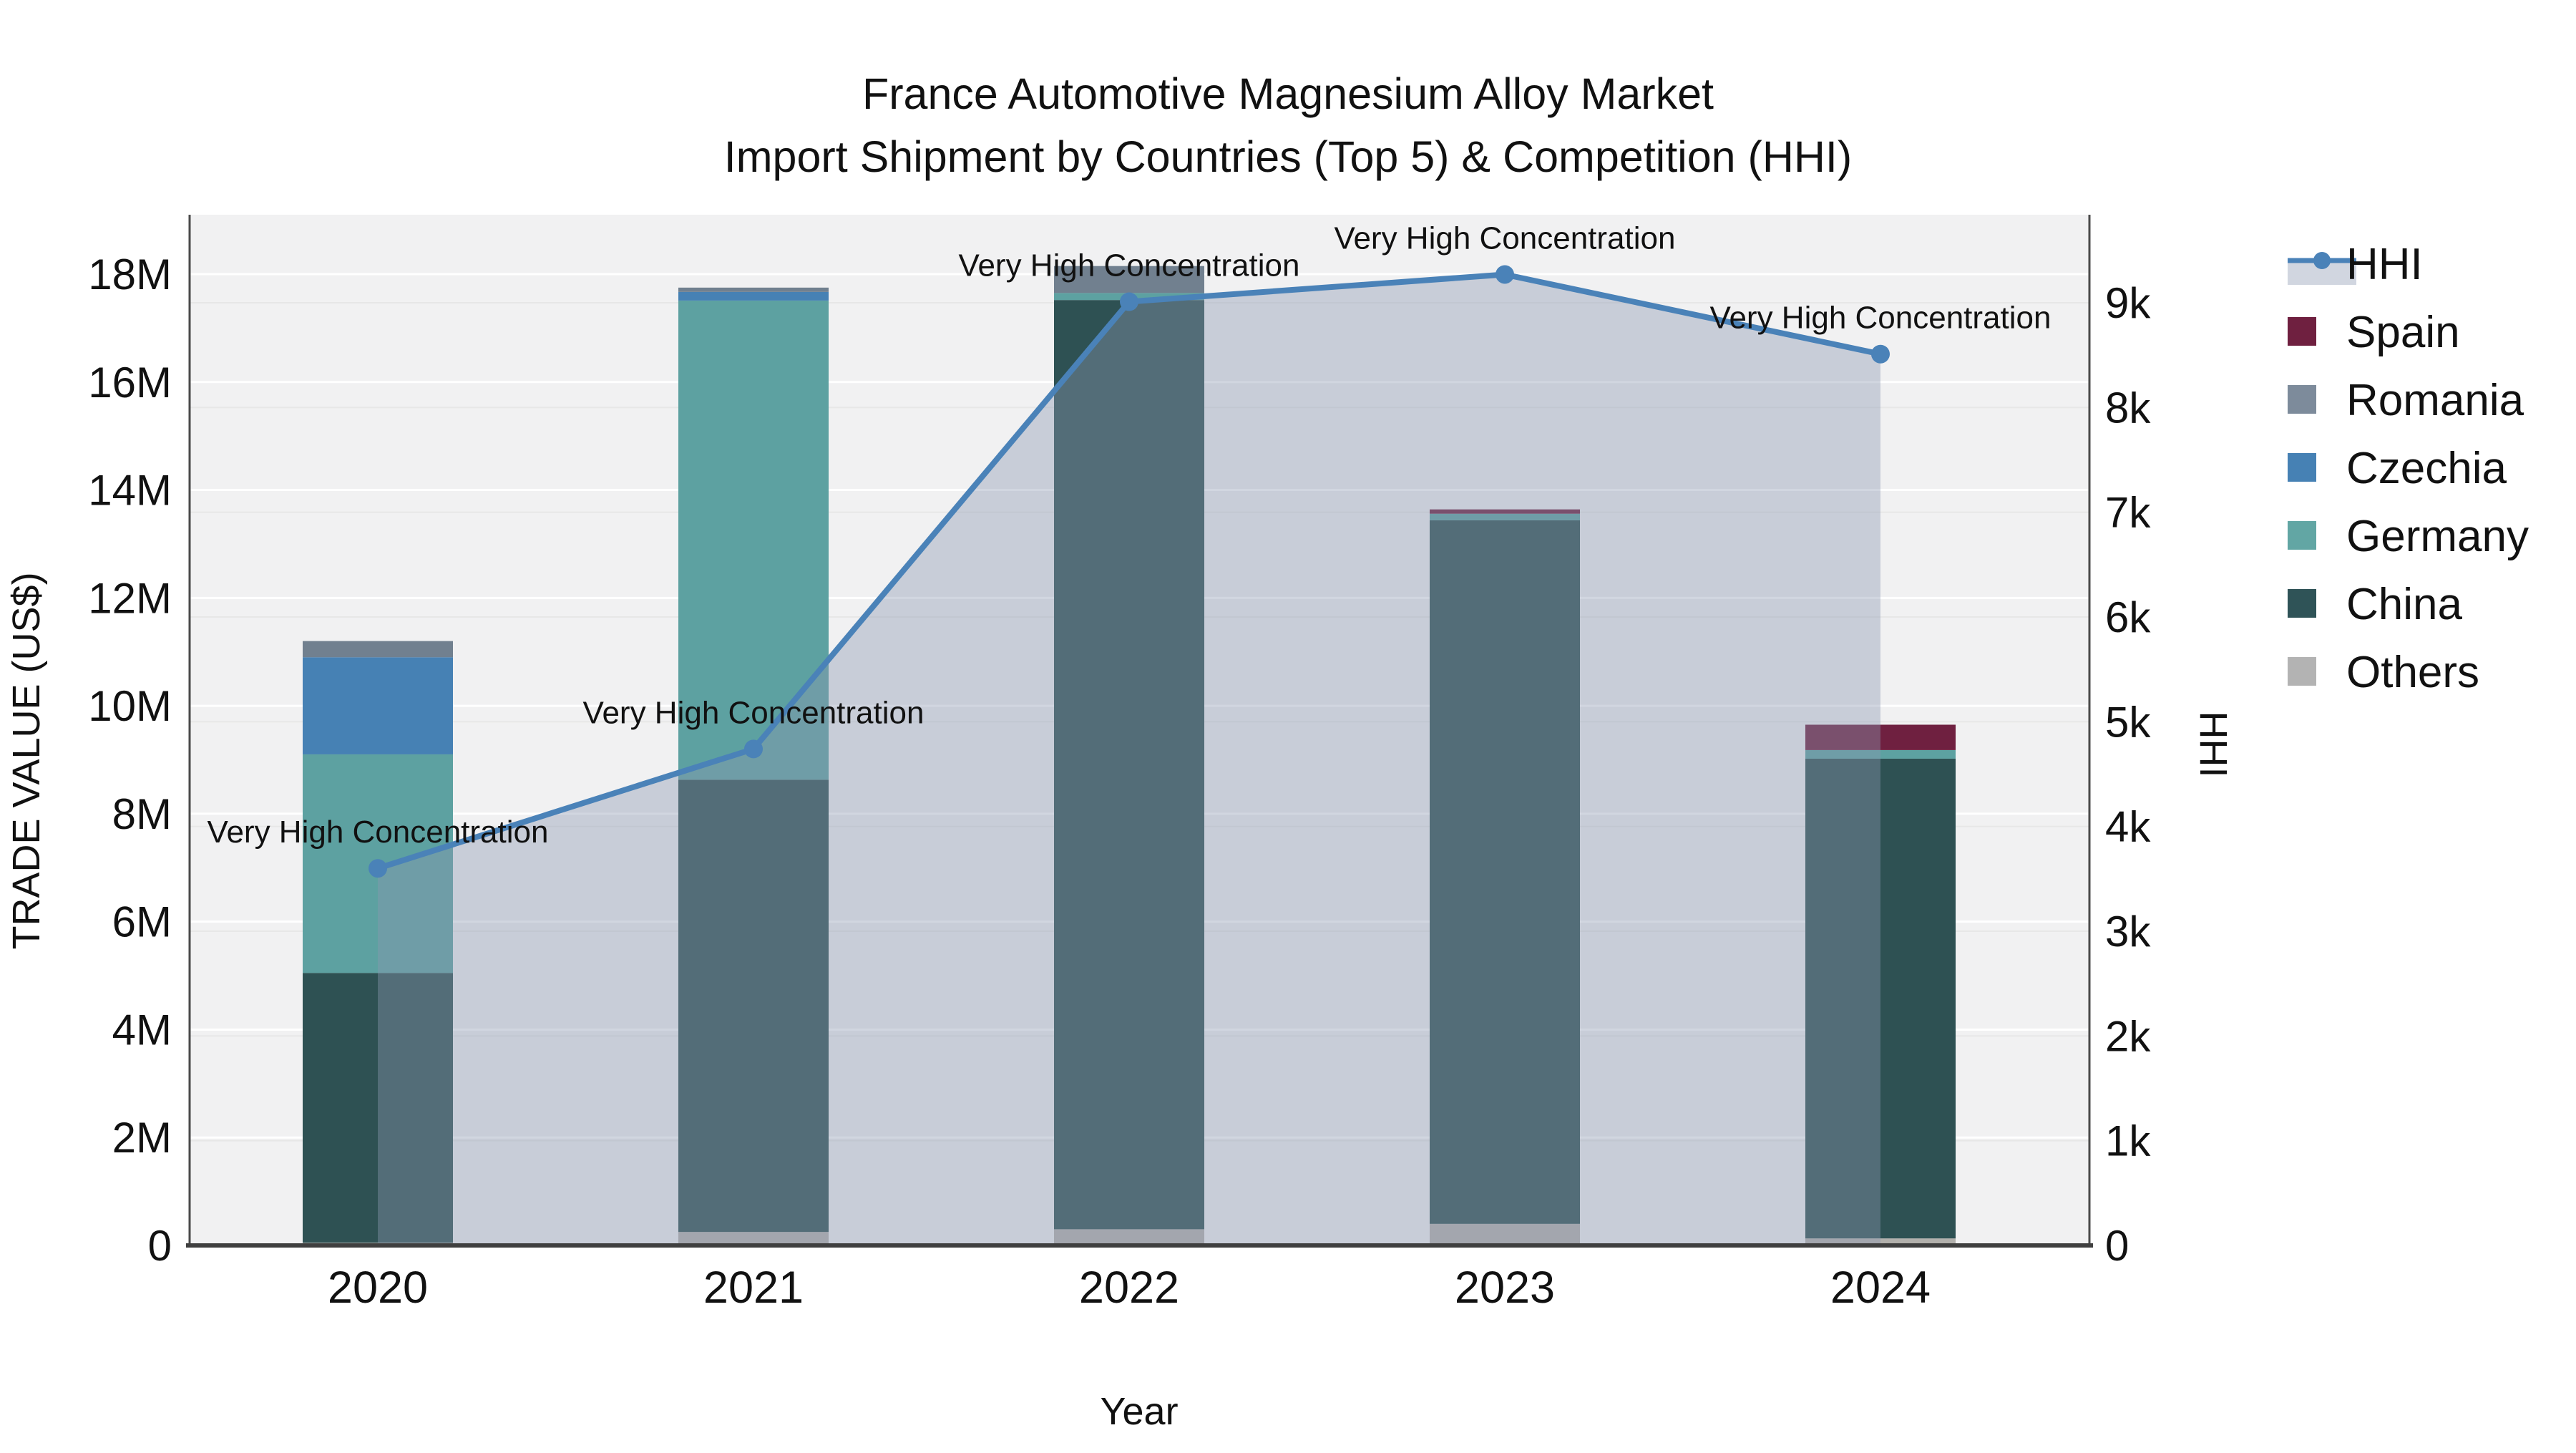 This screenshot has width=2576, height=1453. Describe the element at coordinates (753, 1006) in the screenshot. I see `bar-segment-china-2021` at that location.